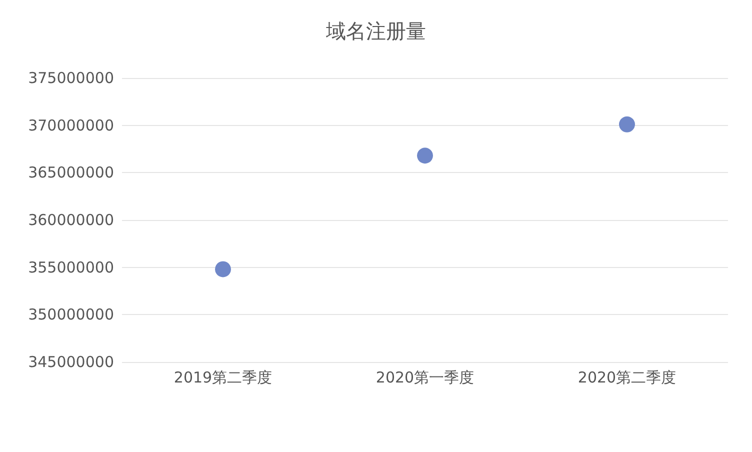  What do you see at coordinates (375, 31) in the screenshot?
I see `chart-title: 域名注册量` at bounding box center [375, 31].